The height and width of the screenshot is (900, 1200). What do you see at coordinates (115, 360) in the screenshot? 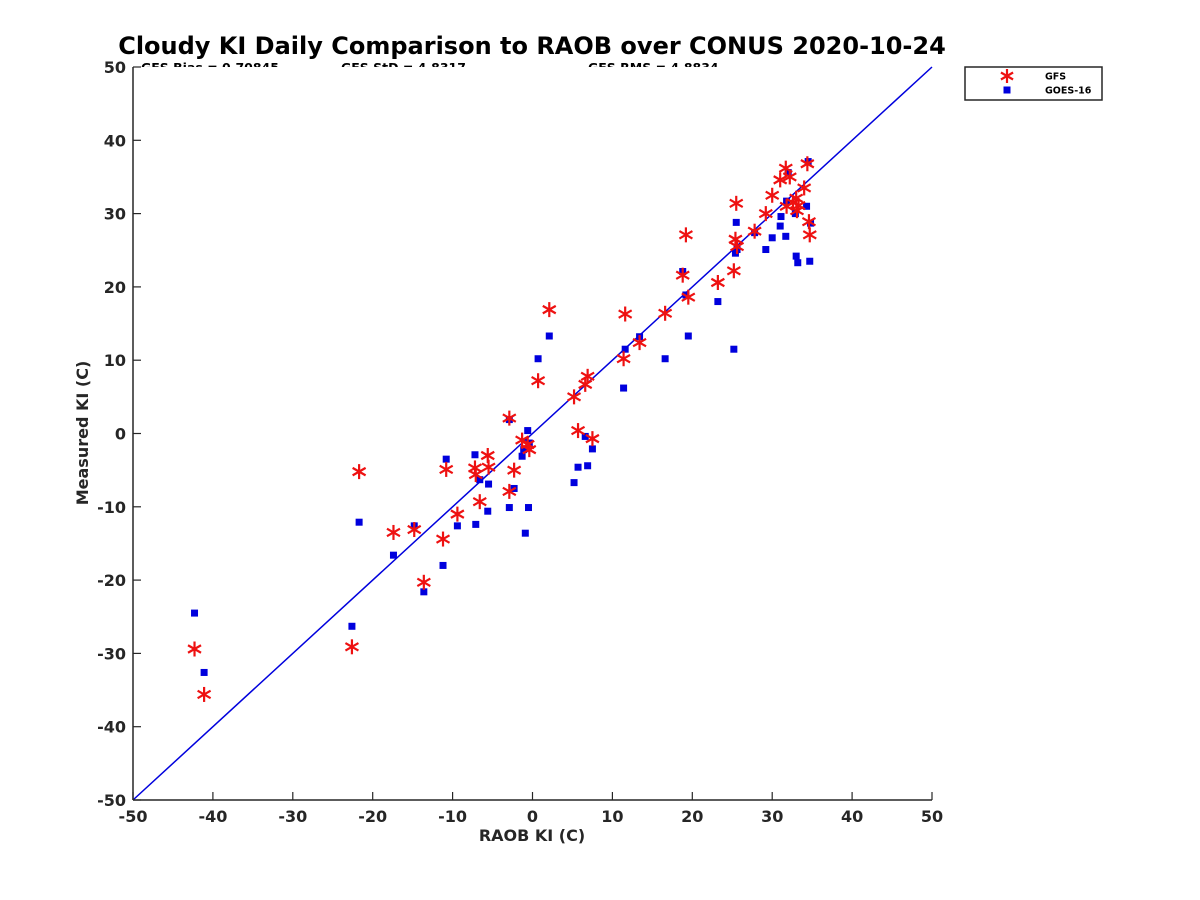
I see `y-tick-label: 10` at bounding box center [115, 360].